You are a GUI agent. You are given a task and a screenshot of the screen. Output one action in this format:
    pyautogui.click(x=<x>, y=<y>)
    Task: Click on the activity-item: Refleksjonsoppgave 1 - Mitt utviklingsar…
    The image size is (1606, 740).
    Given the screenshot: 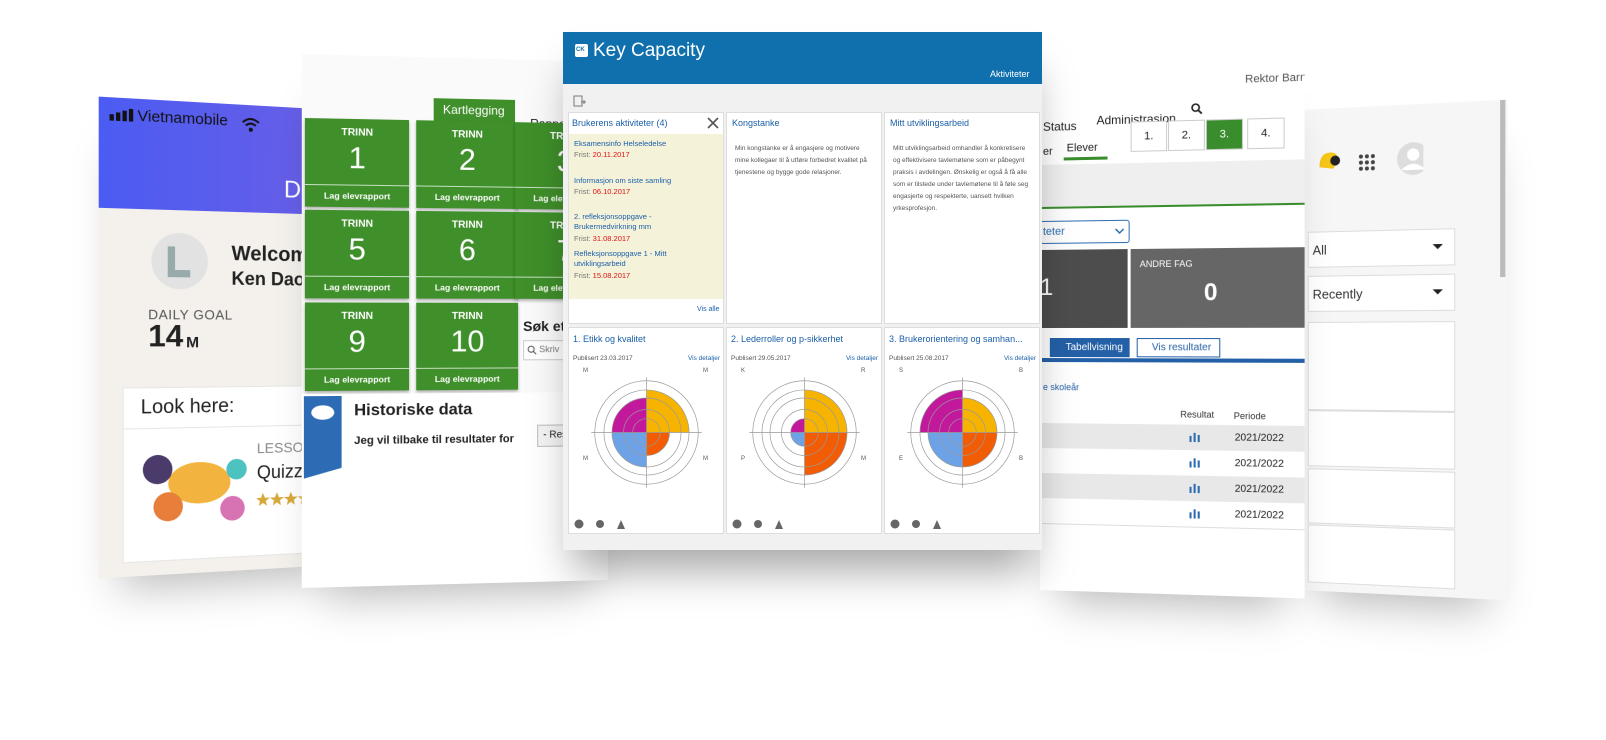 What is the action you would take?
    pyautogui.click(x=646, y=266)
    